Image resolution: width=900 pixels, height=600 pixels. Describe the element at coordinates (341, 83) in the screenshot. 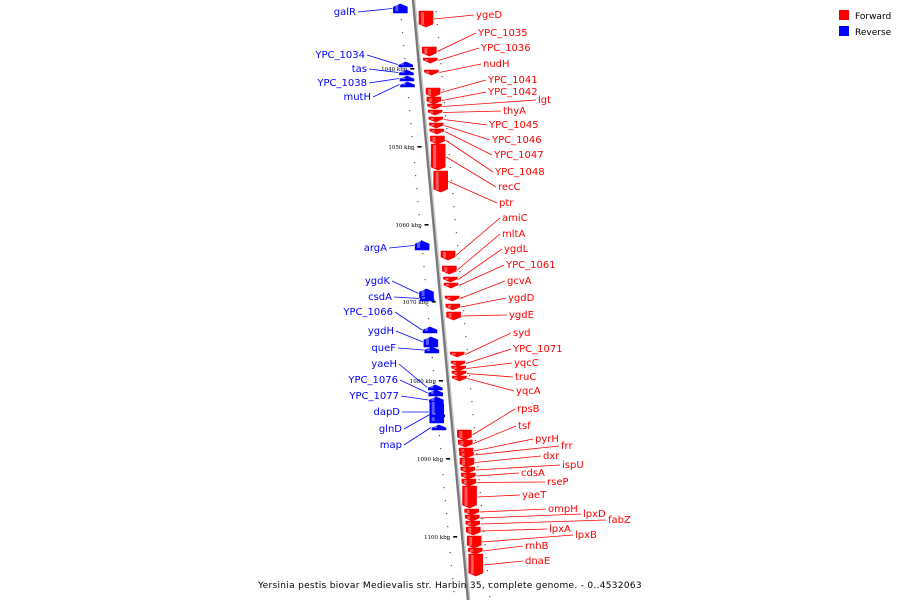

I see `reverse-gene-label: YPC_1038` at that location.